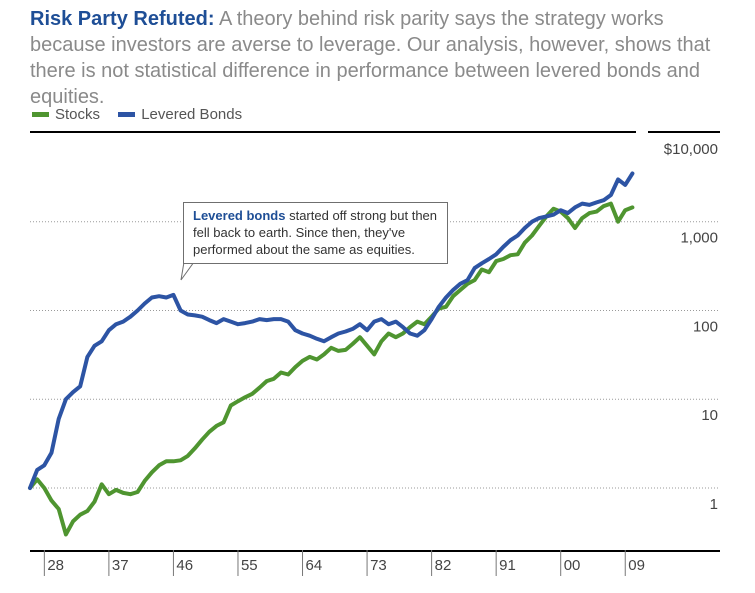 This screenshot has width=755, height=593. What do you see at coordinates (691, 149) in the screenshot?
I see `y-tick-label: $10,000` at bounding box center [691, 149].